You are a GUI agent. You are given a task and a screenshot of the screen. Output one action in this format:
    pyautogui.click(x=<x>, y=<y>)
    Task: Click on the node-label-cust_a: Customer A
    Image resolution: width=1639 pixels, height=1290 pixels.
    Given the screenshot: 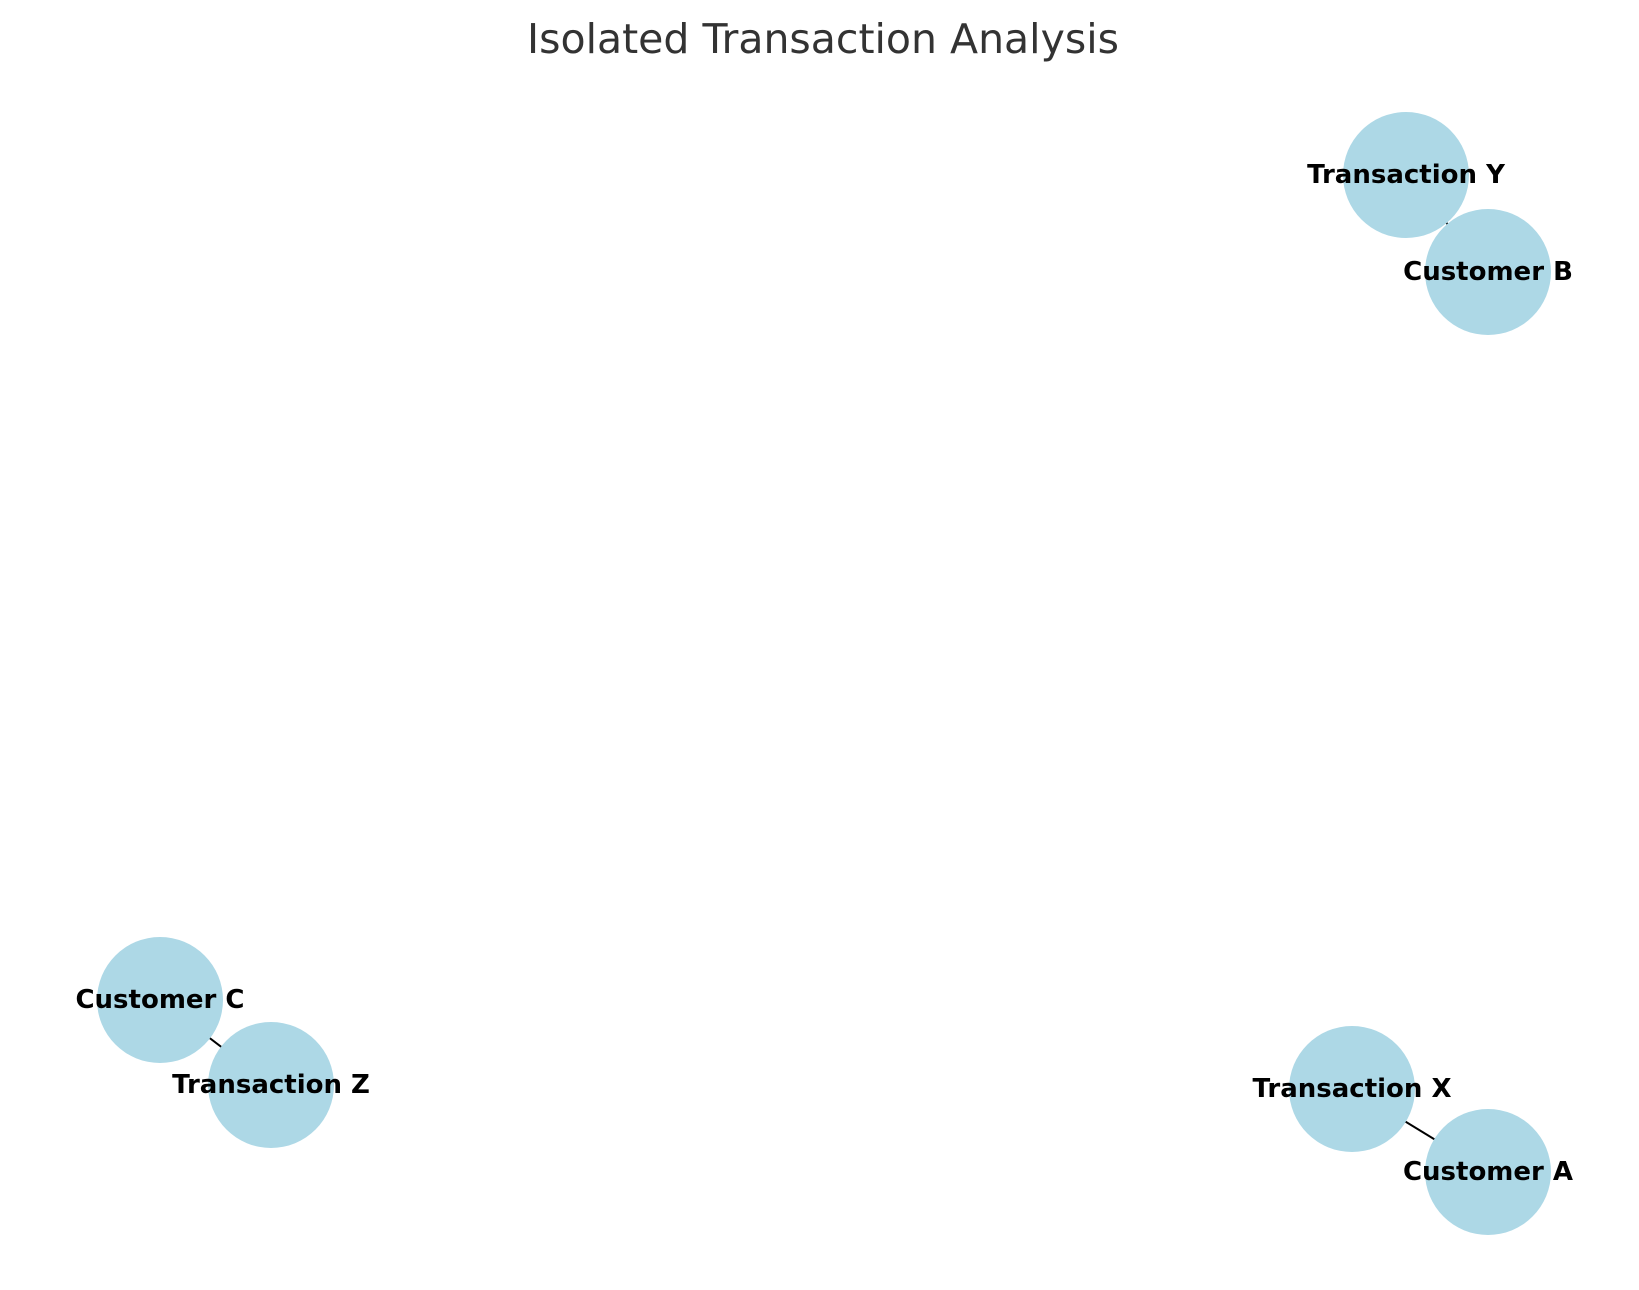 What is the action you would take?
    pyautogui.click(x=1488, y=1172)
    